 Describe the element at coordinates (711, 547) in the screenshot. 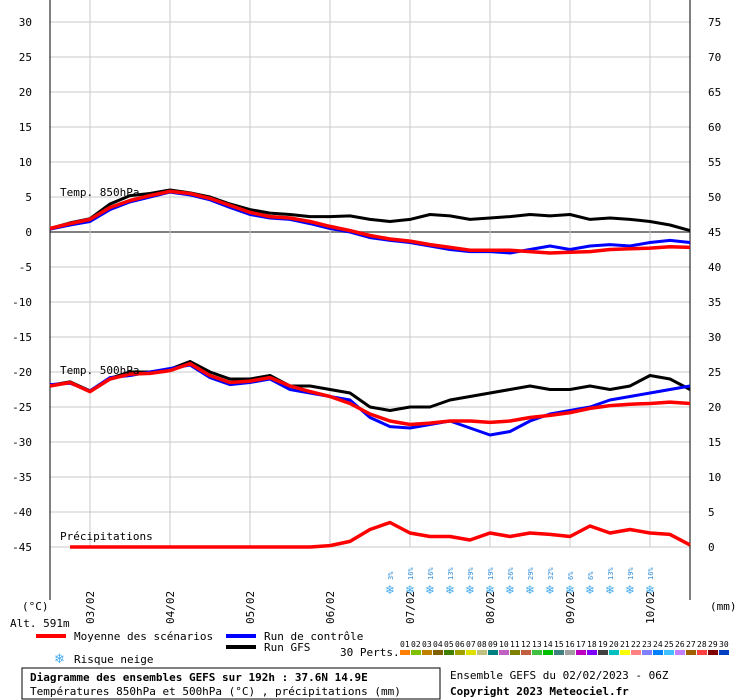

I see `right-tick-label: 0` at that location.